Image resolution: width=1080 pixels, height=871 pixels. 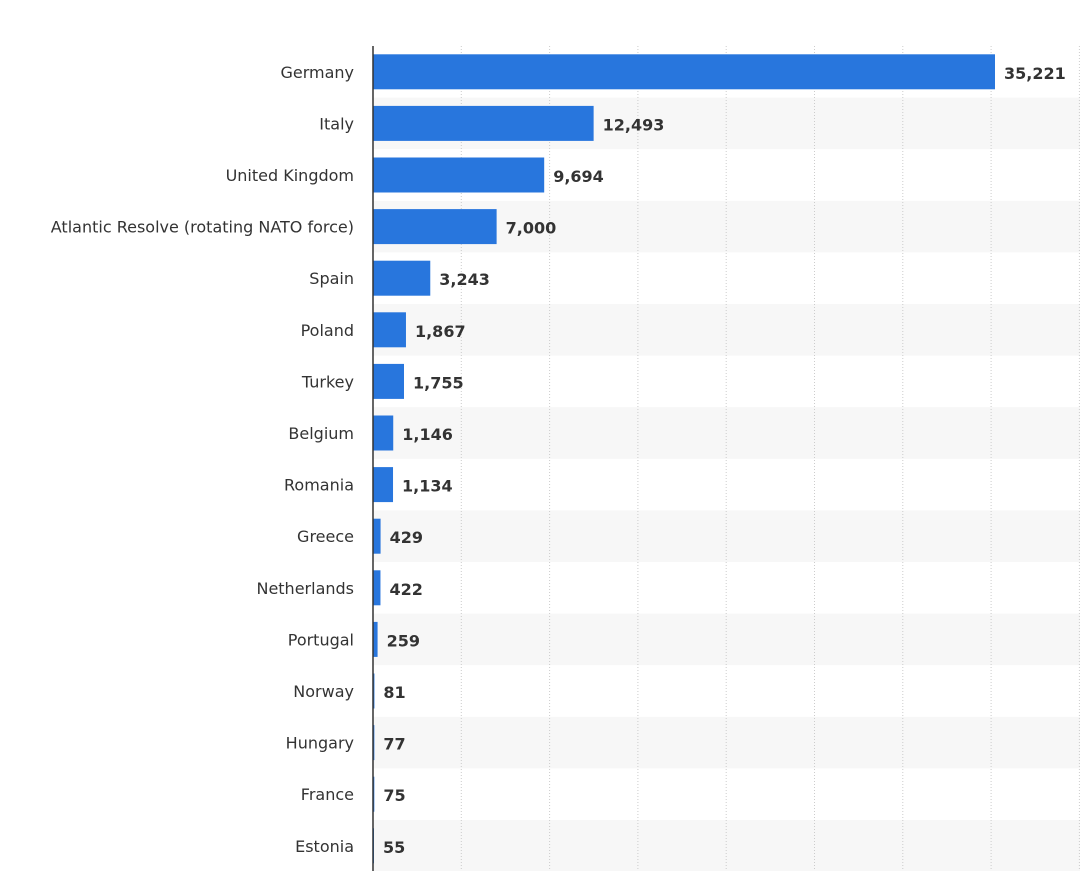 I want to click on value-label: 1,867, so click(x=440, y=331).